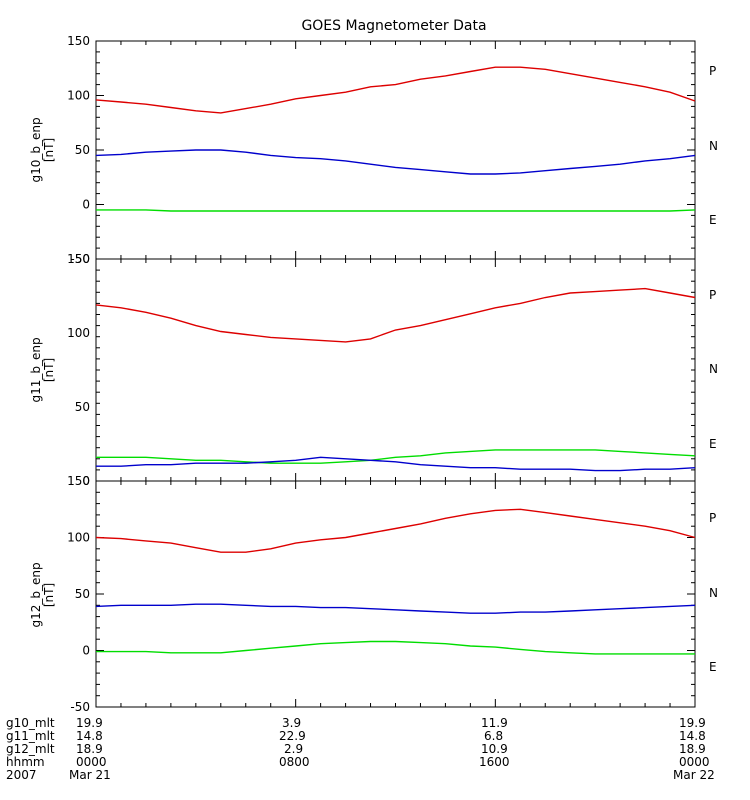 This screenshot has height=800, width=750. What do you see at coordinates (30, 723) in the screenshot?
I see `footer-label: g10_mlt` at bounding box center [30, 723].